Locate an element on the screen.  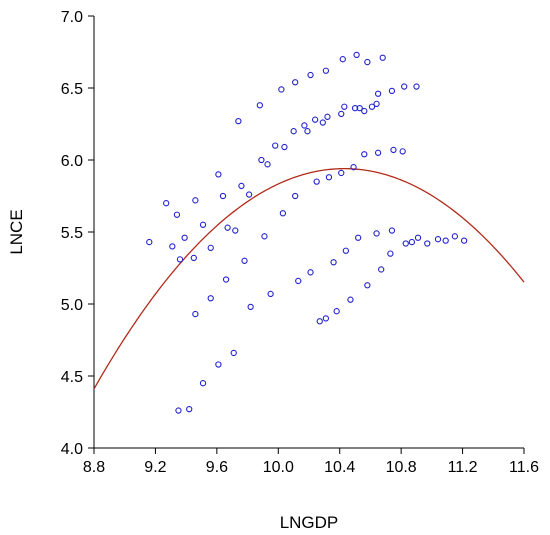
y-tick-label: 5.0 is located at coordinates (72, 305).